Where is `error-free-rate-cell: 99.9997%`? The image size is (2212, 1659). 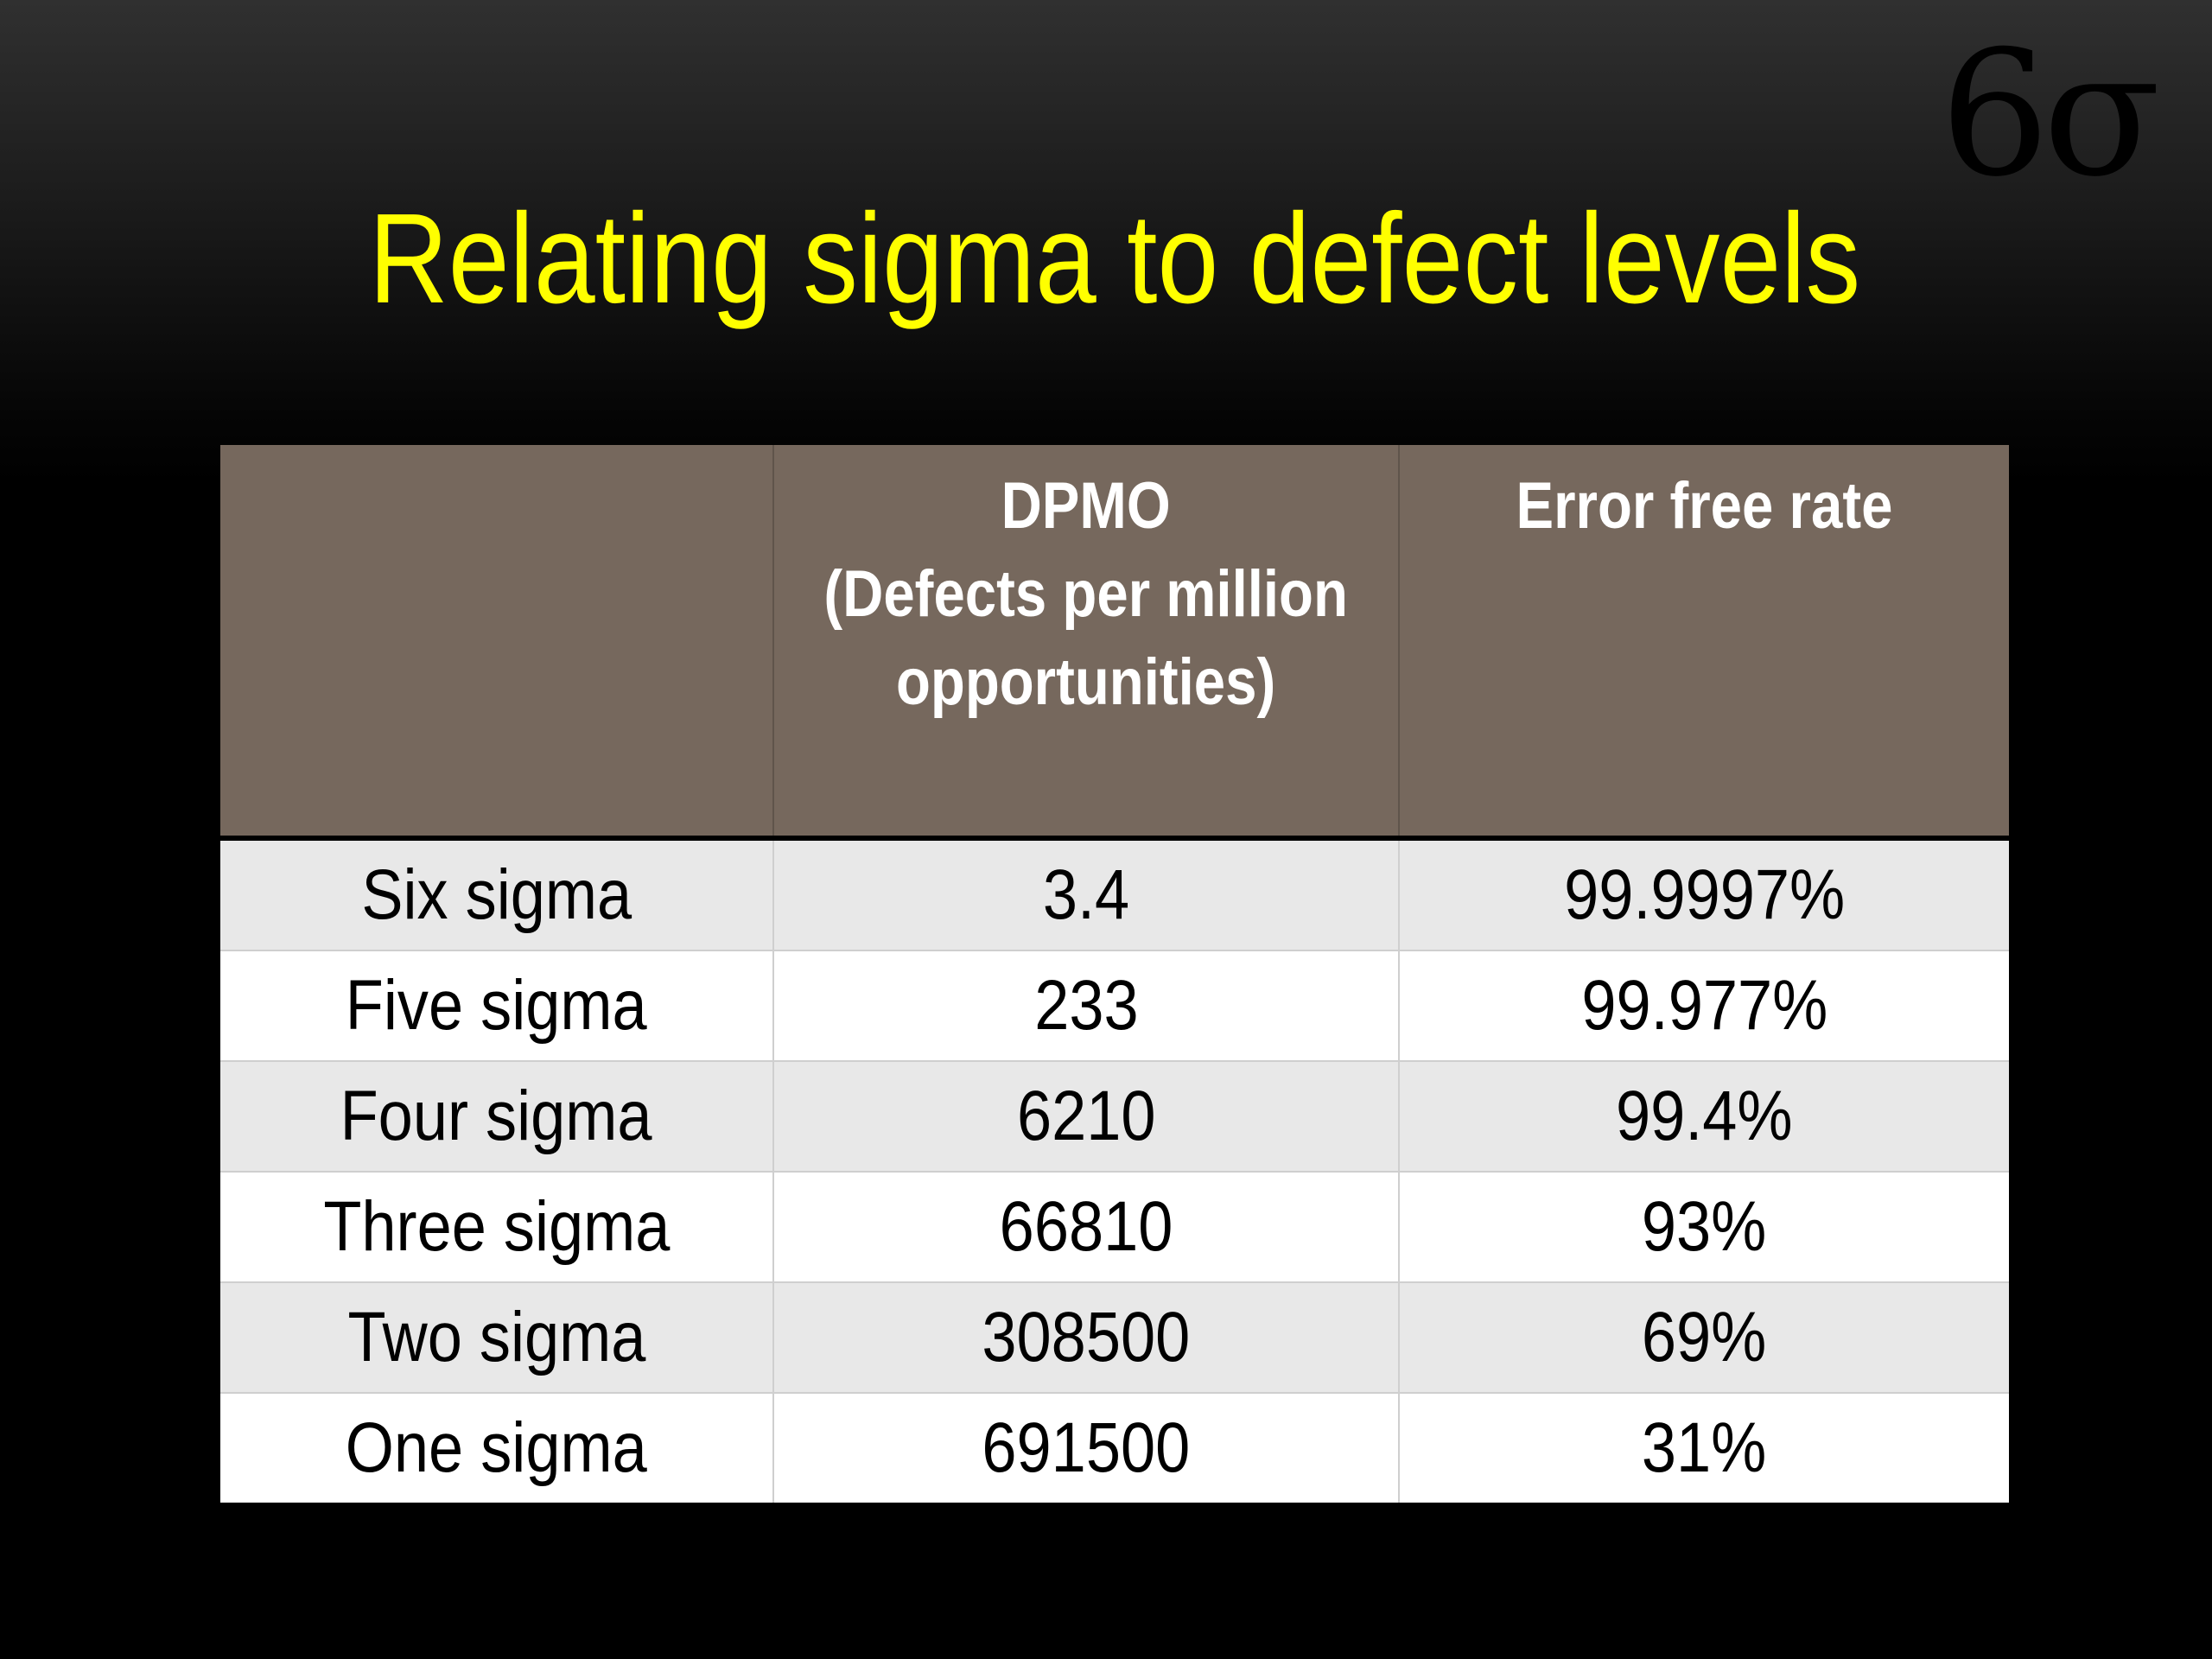 error-free-rate-cell: 99.9997% is located at coordinates (1704, 893).